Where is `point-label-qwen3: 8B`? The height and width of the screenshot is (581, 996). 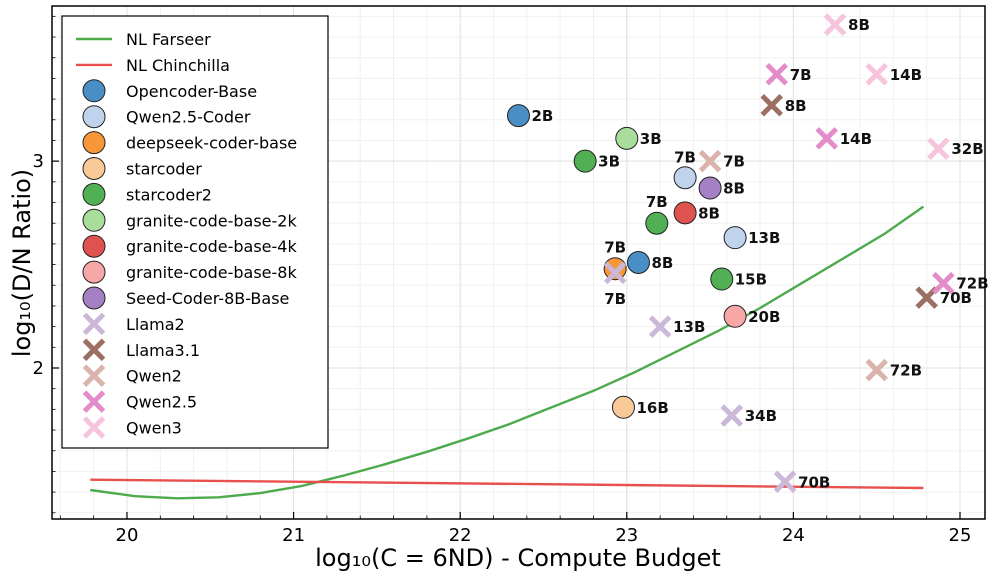 point-label-qwen3: 8B is located at coordinates (859, 25).